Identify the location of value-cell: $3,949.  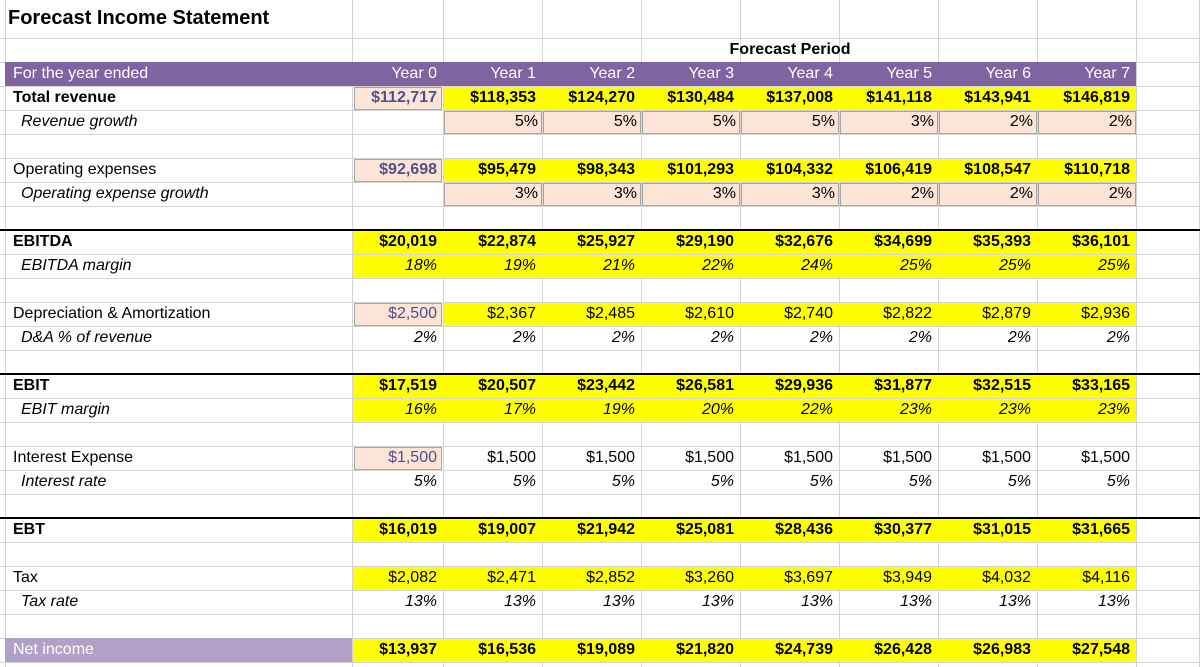
(907, 577).